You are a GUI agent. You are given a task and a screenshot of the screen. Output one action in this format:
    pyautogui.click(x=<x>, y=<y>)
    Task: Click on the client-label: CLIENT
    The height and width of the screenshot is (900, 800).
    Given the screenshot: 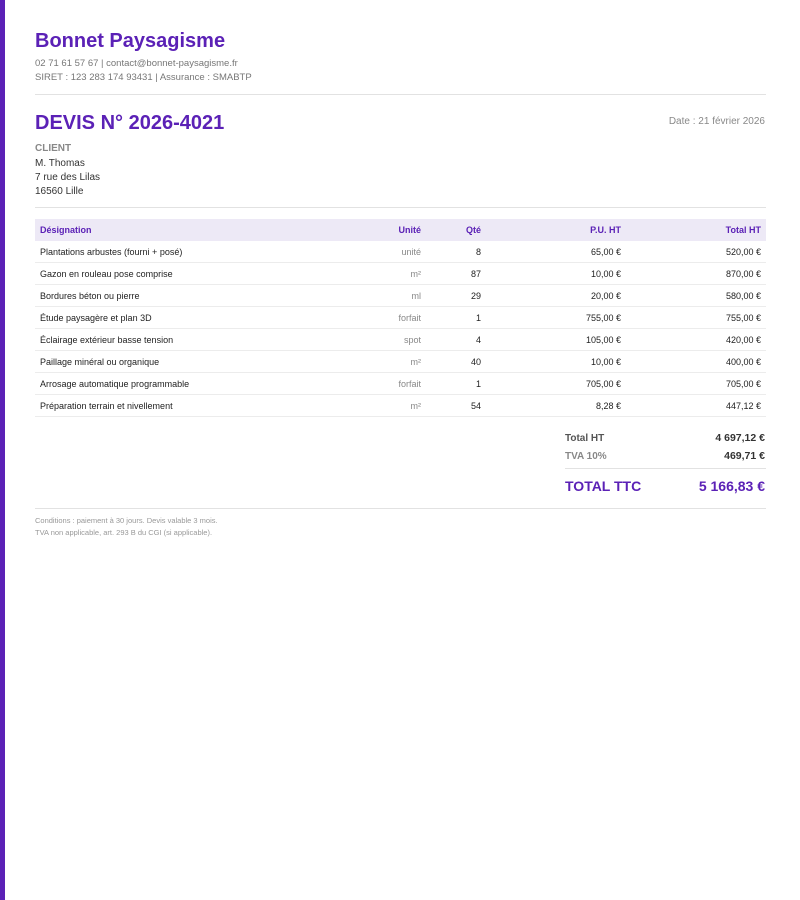 What is the action you would take?
    pyautogui.click(x=53, y=148)
    